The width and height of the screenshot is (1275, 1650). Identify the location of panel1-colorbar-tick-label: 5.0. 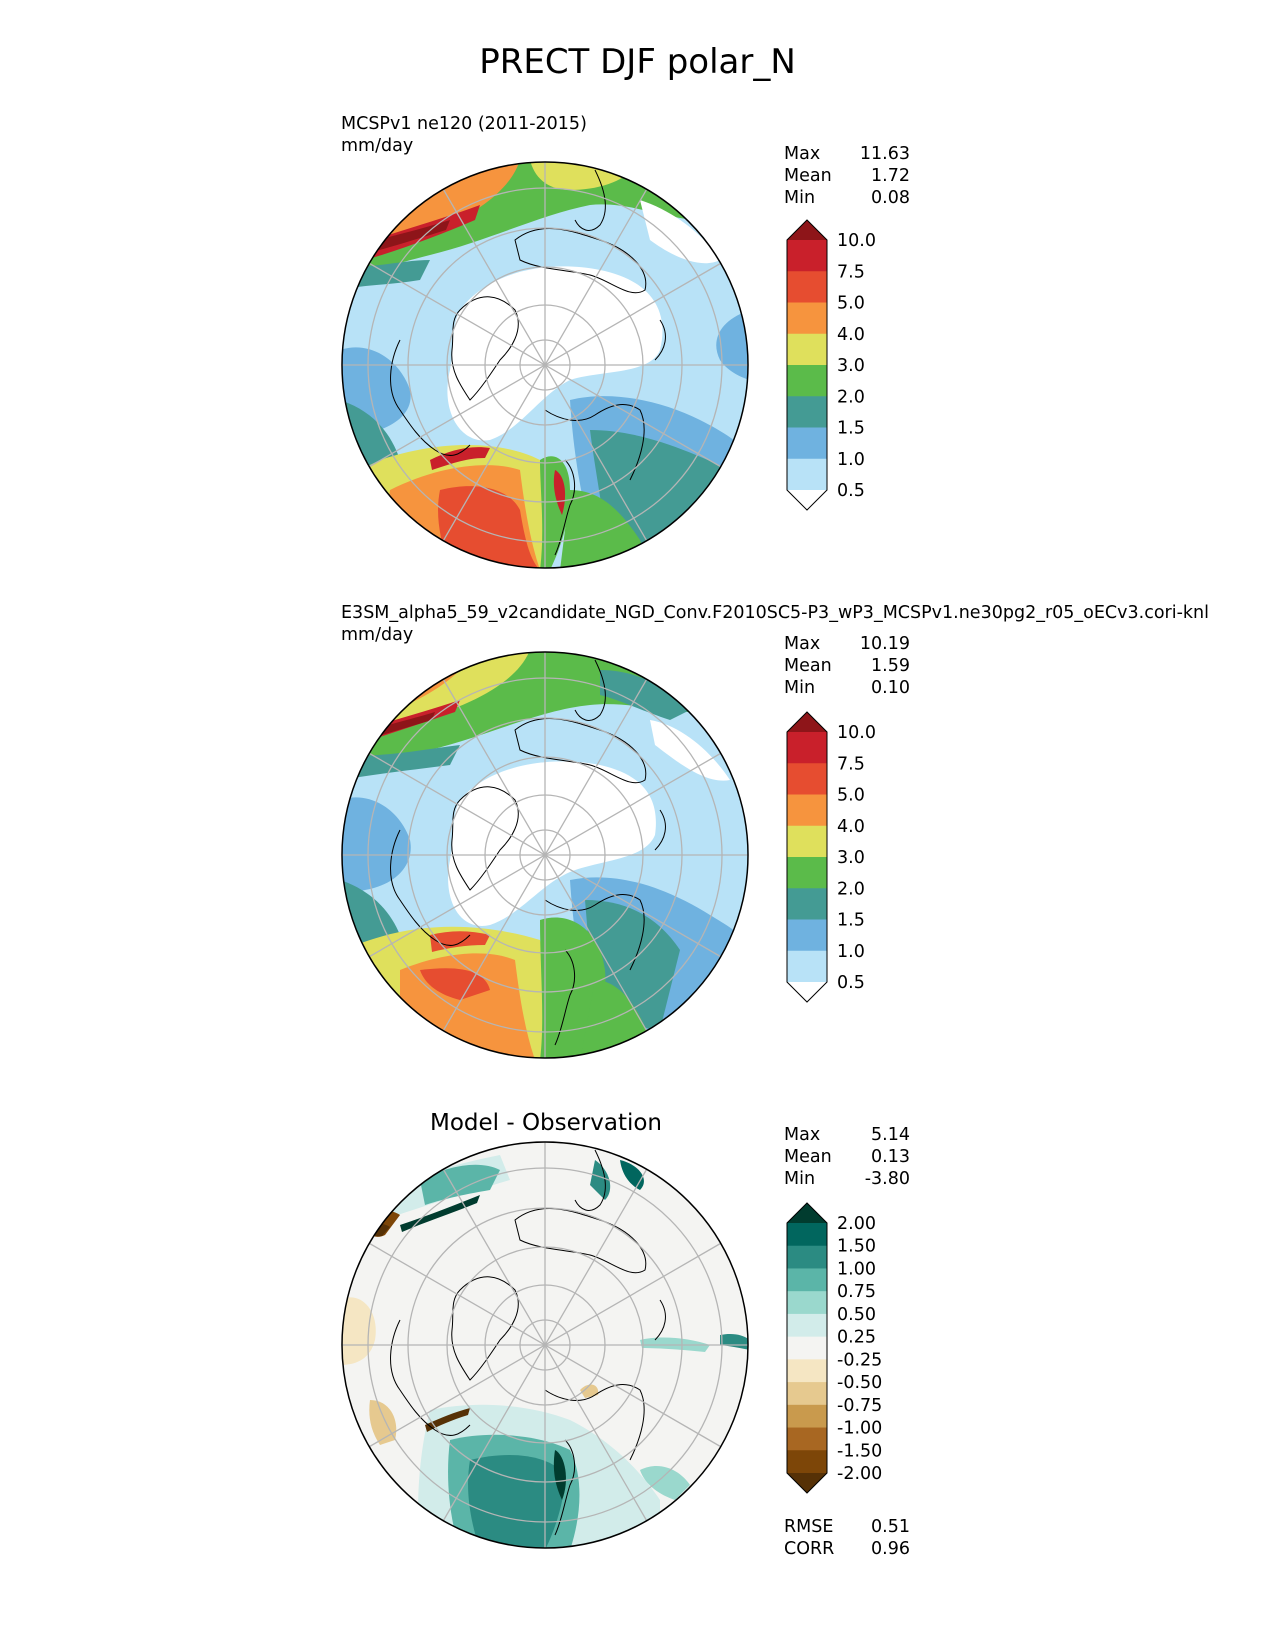
(851, 304).